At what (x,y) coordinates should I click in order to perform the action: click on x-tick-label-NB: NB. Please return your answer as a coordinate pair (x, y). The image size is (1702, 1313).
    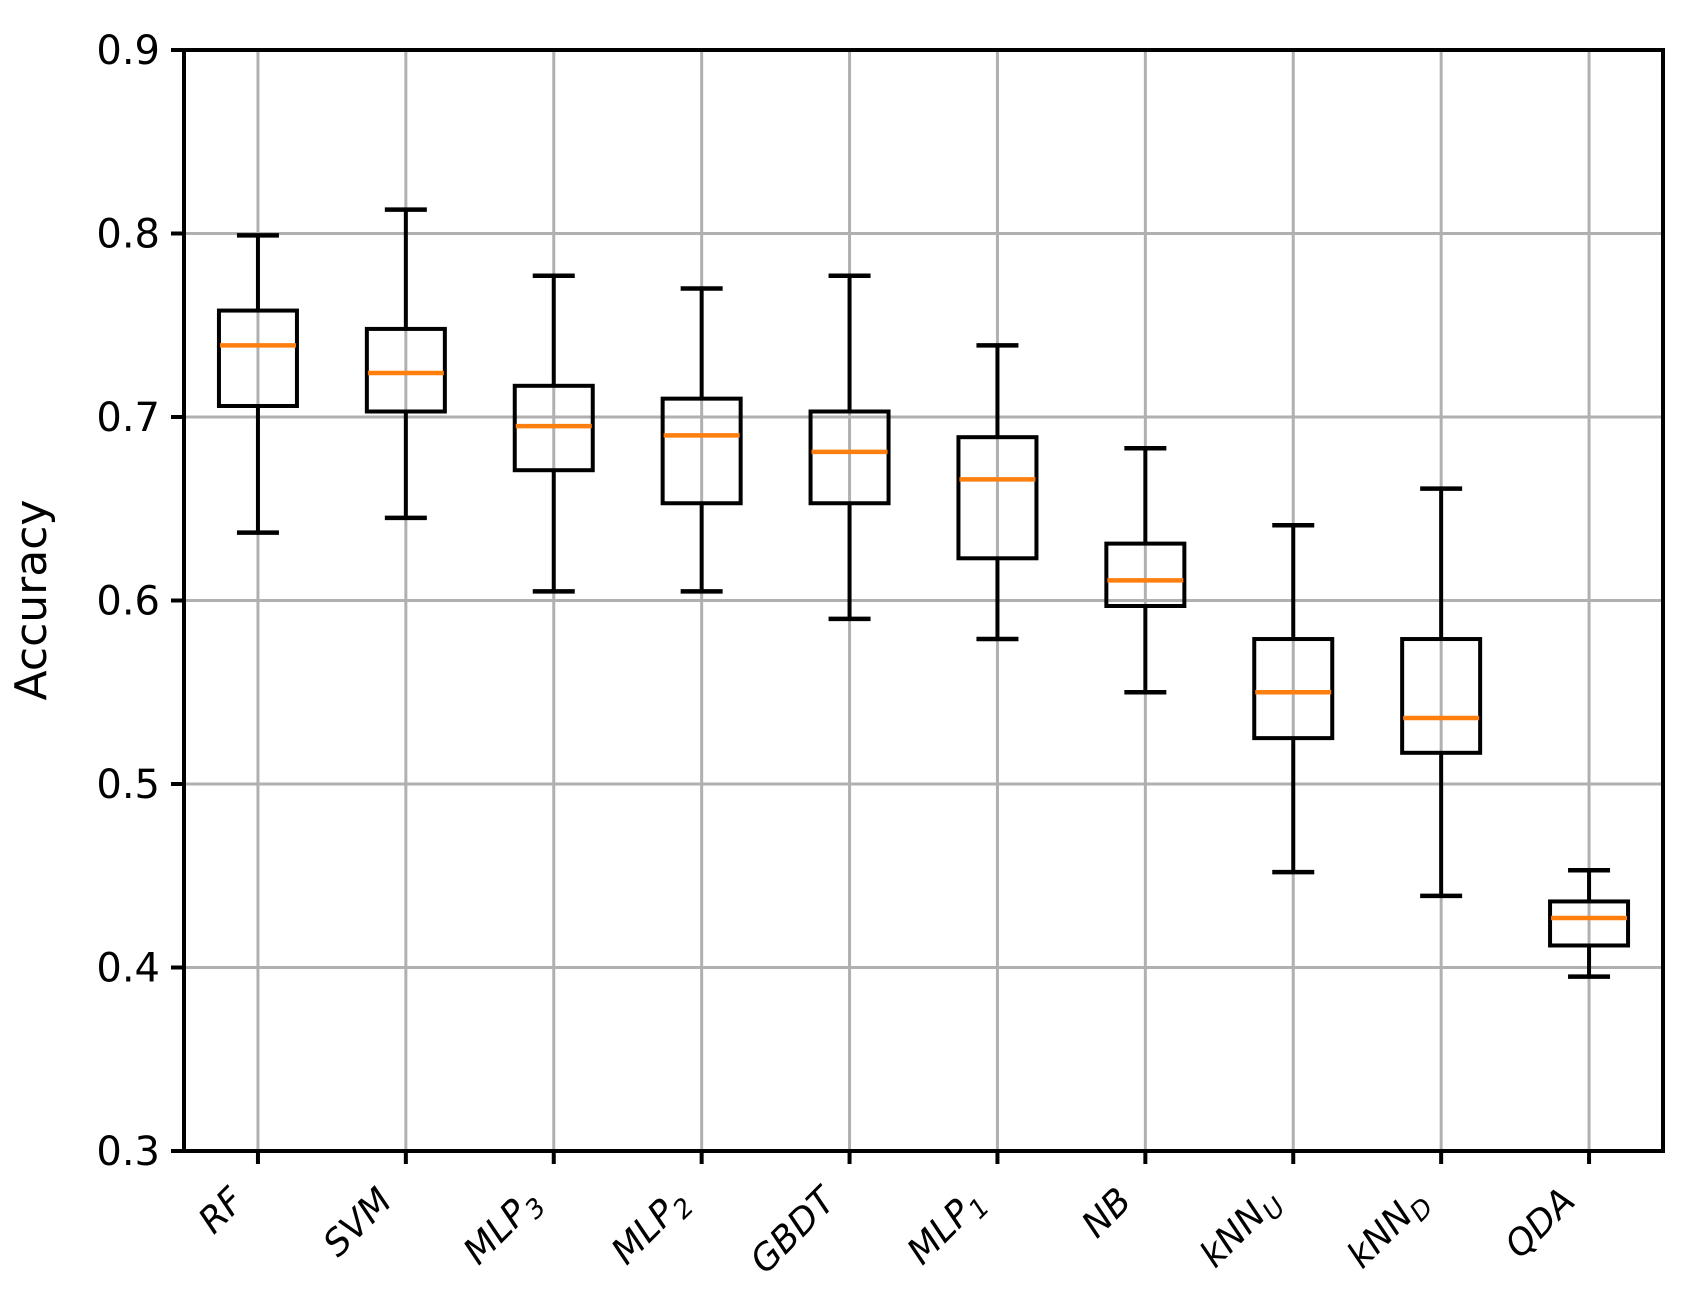
    Looking at the image, I should click on (1107, 1213).